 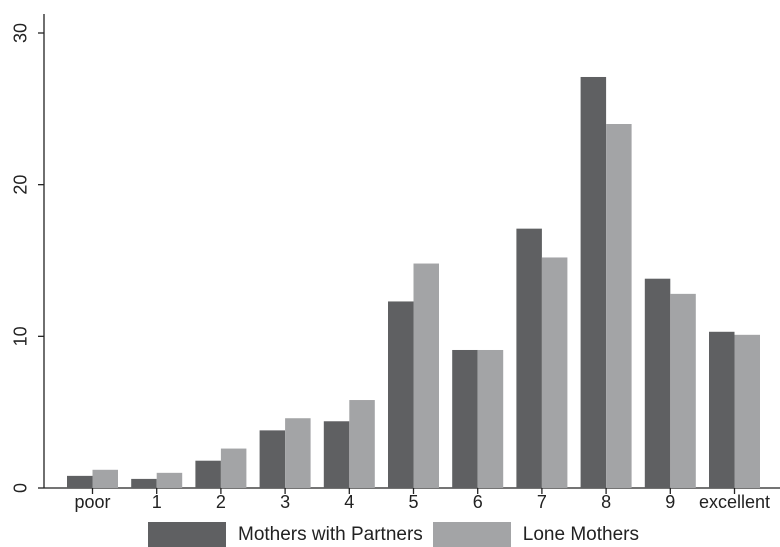 What do you see at coordinates (20, 336) in the screenshot?
I see `y-tick-label-10: 10` at bounding box center [20, 336].